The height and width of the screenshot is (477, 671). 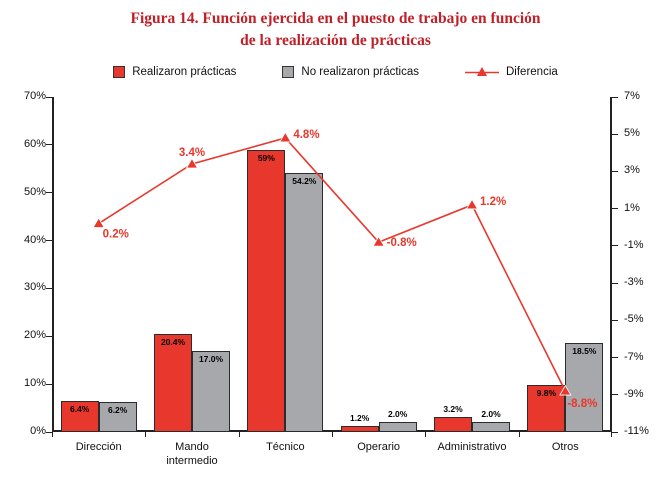 I want to click on bar-realizaron-direccion, so click(x=79, y=416).